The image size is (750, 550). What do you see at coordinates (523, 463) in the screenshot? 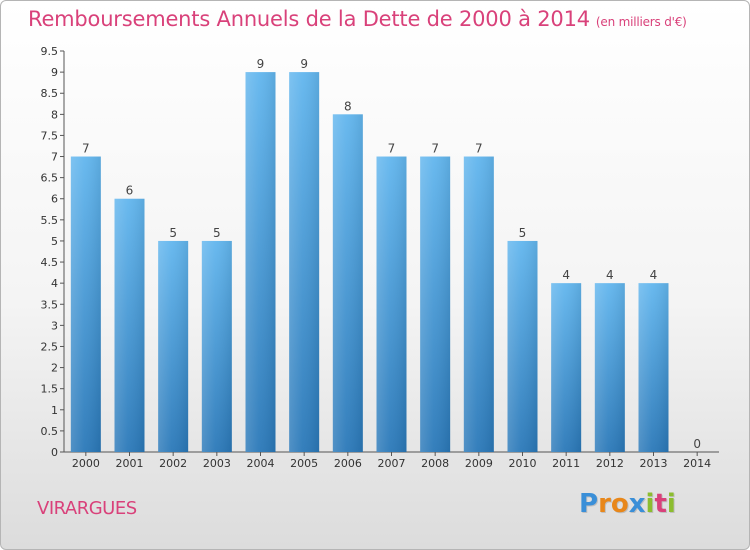
I see `x-tick-label: 2010` at bounding box center [523, 463].